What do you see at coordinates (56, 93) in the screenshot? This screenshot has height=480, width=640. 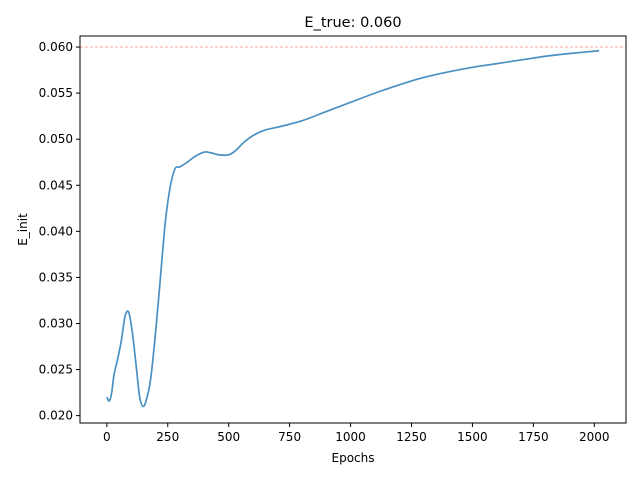 I see `y-tick-label: 0.055` at bounding box center [56, 93].